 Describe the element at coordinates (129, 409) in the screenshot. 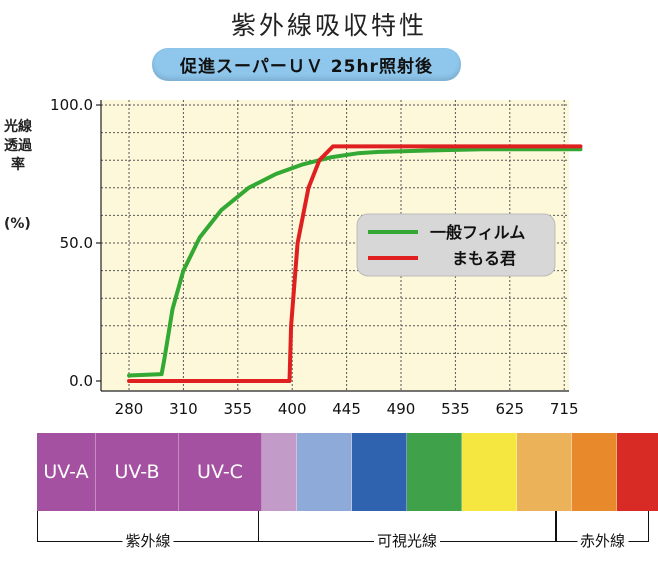

I see `x-tick-label: 280` at that location.